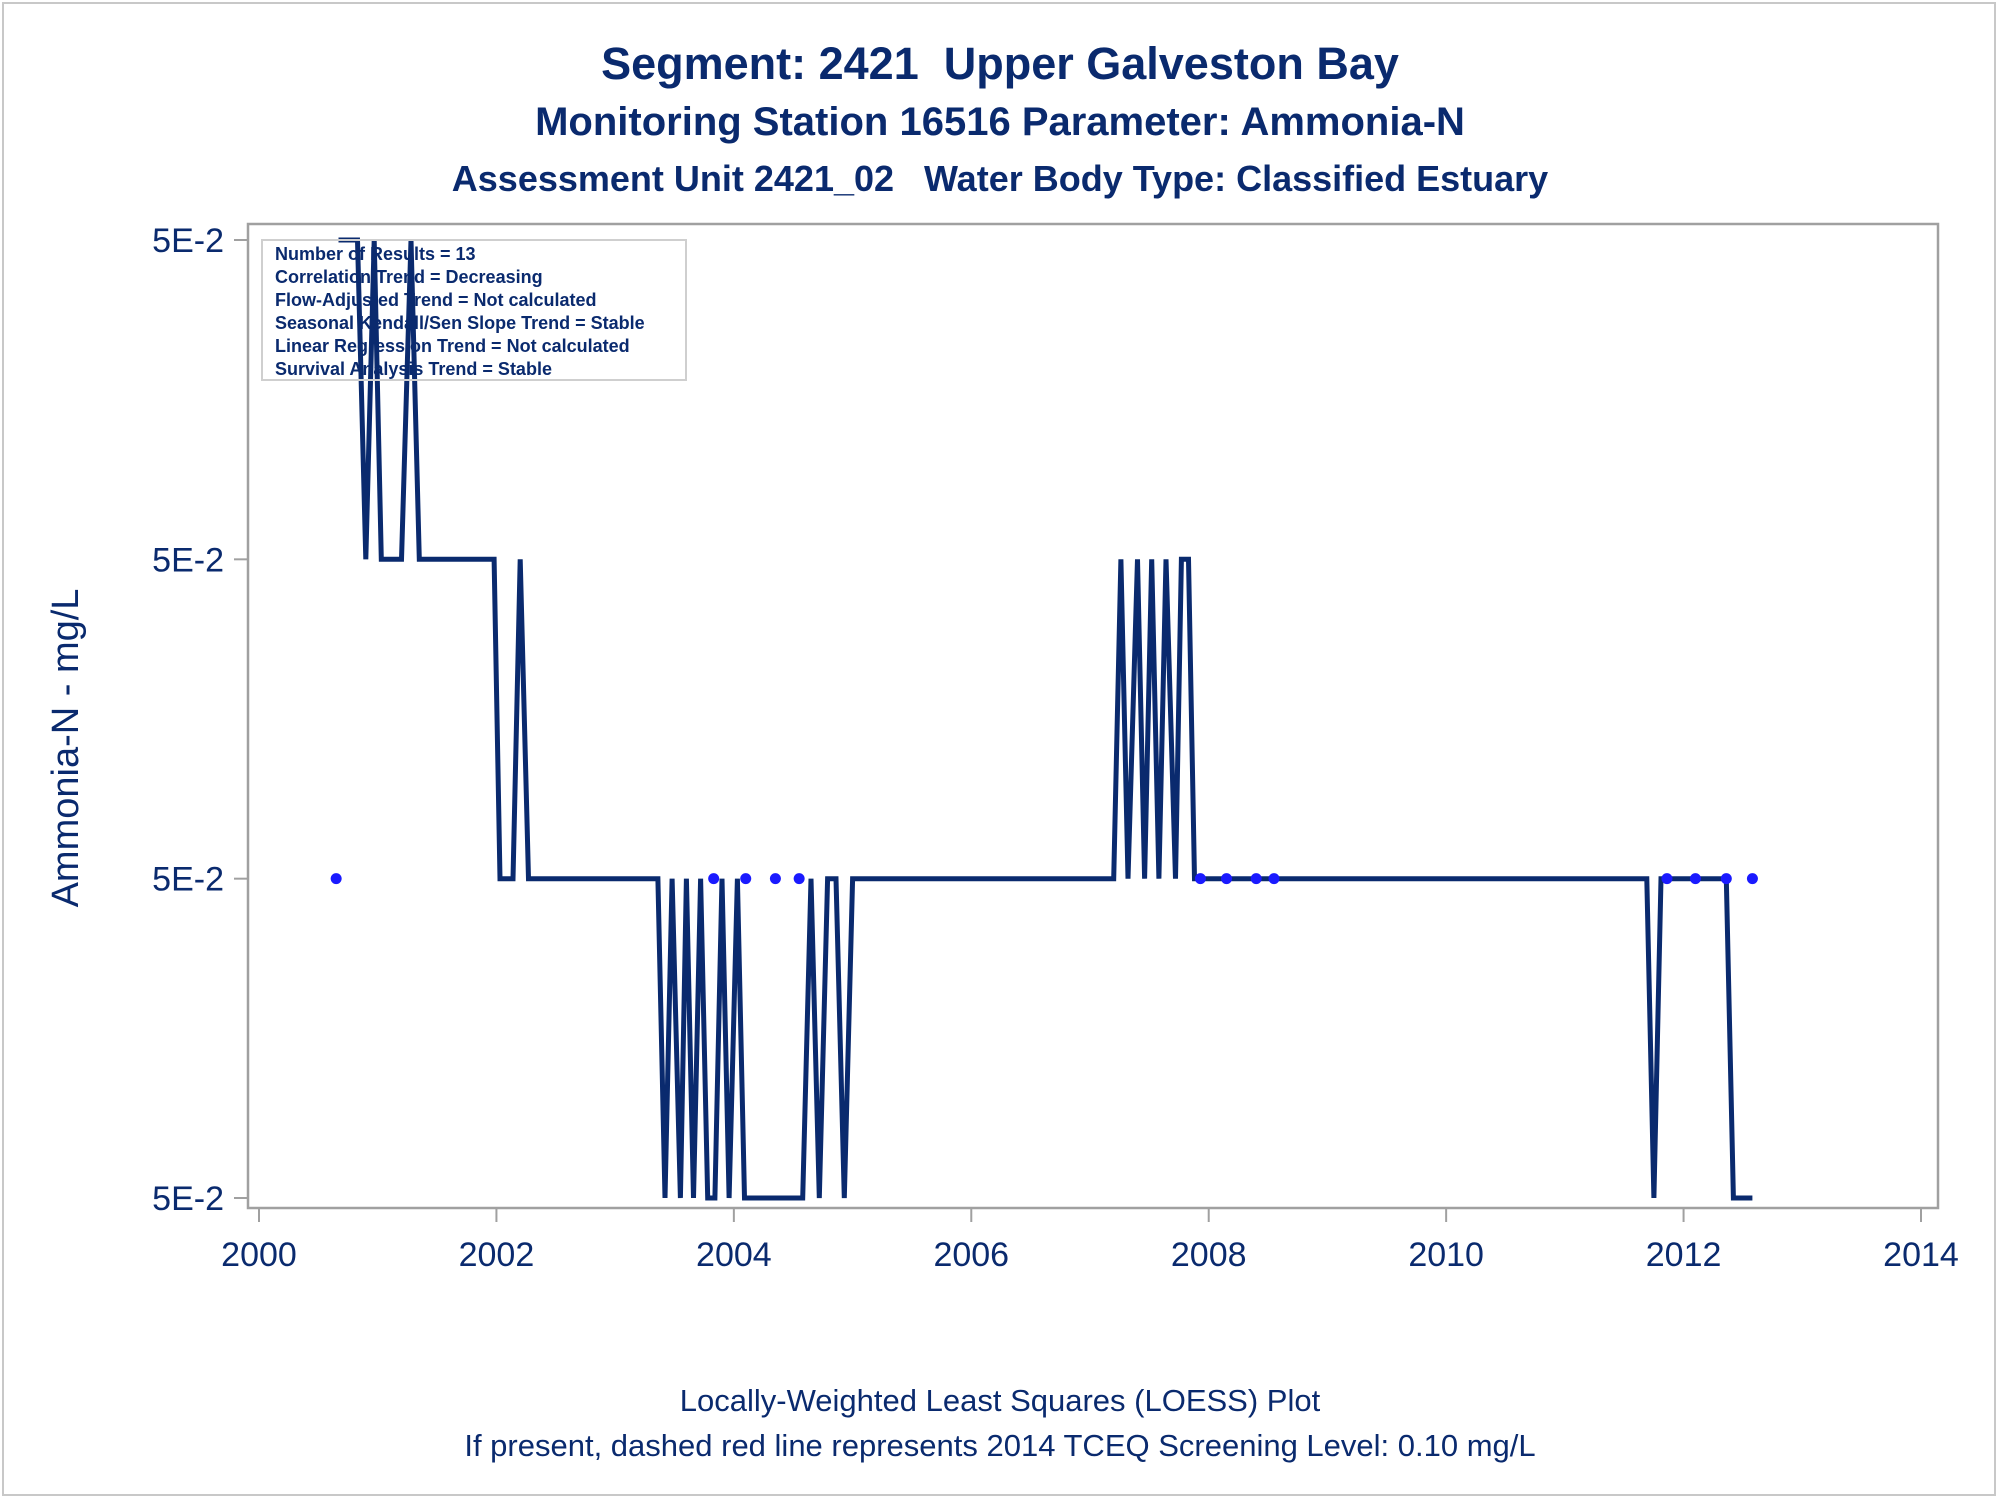 This screenshot has width=2000, height=1500. Describe the element at coordinates (1446, 1255) in the screenshot. I see `x-tick-label: 2010` at that location.